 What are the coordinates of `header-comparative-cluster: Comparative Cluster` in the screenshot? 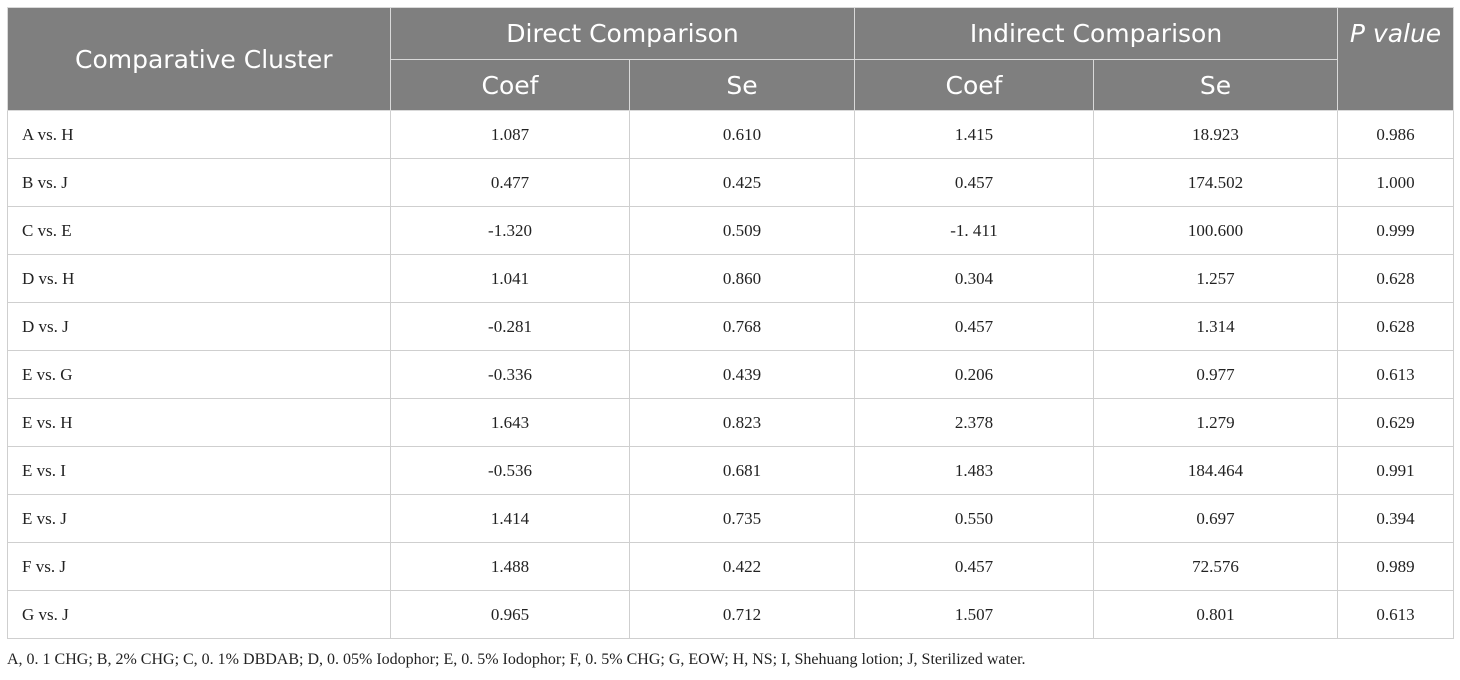 It's located at (199, 59).